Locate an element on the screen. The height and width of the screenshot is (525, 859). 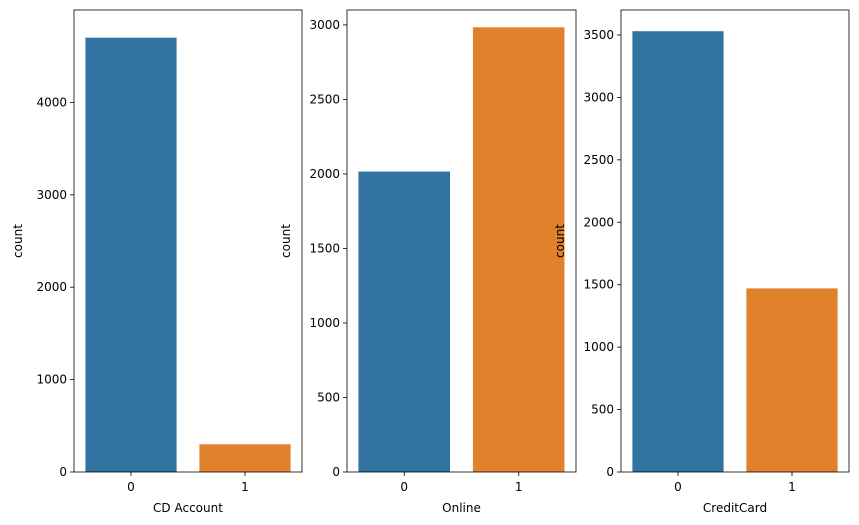
x-axis-label: CD Account is located at coordinates (188, 508).